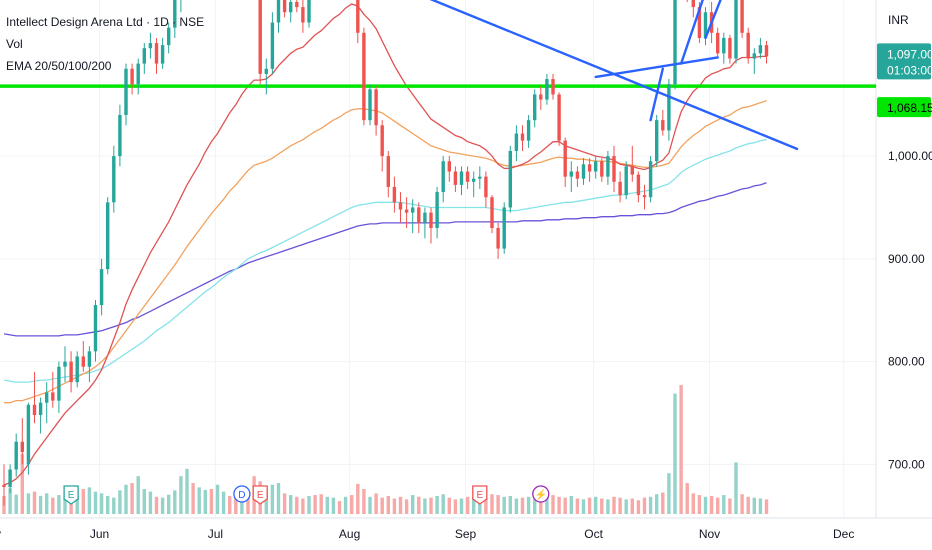 This screenshot has height=550, width=932. Describe the element at coordinates (466, 534) in the screenshot. I see `time-axis: MayJunJulAugSepOctNovDec202` at that location.